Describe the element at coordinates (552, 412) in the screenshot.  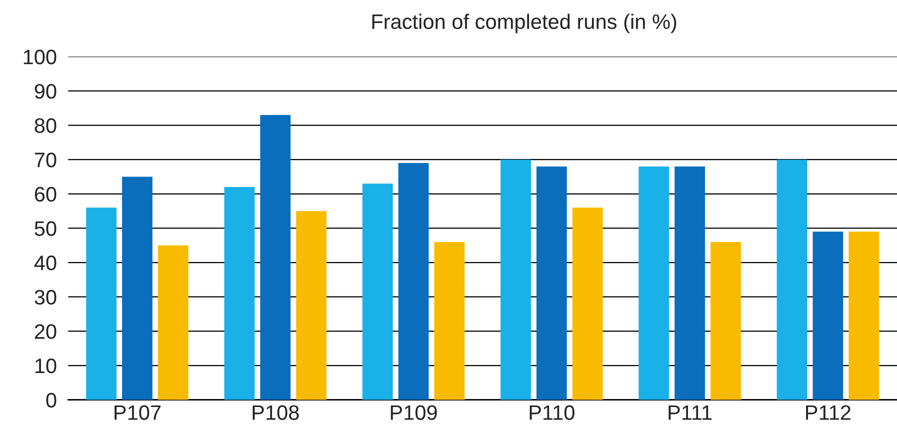
I see `x-tick-label: P110` at that location.